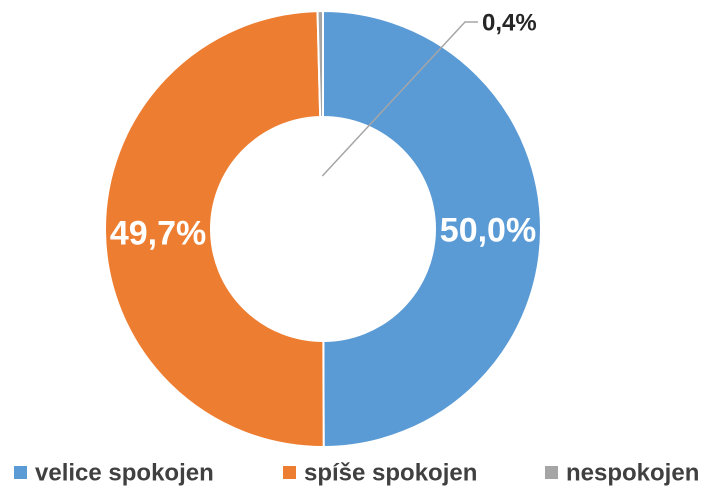  Describe the element at coordinates (399, 99) in the screenshot. I see `leader-line` at that location.